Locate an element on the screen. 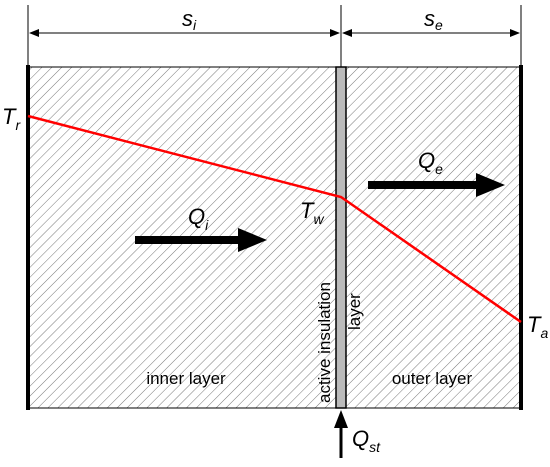 This screenshot has height=467, width=550. subscript: r is located at coordinates (18, 125).